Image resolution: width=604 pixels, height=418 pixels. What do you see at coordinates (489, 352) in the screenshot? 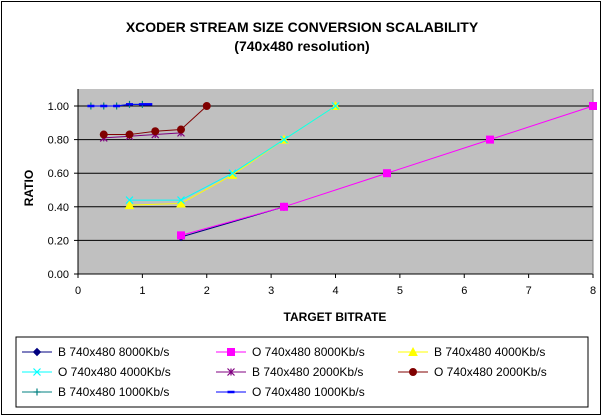
I see `legend-label: B 740x480 4000Kb/s` at bounding box center [489, 352].